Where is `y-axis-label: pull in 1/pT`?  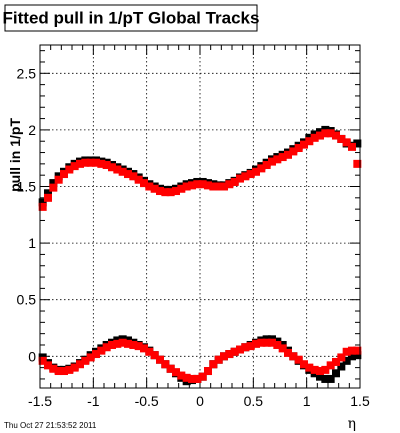
y-axis-label: pull in 1/pT is located at coordinates (15, 155).